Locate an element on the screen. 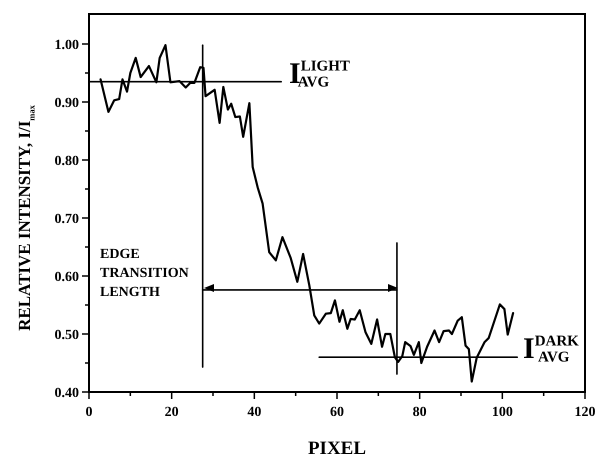 The height and width of the screenshot is (472, 613). y-tick-label: 0.40 is located at coordinates (66, 393).